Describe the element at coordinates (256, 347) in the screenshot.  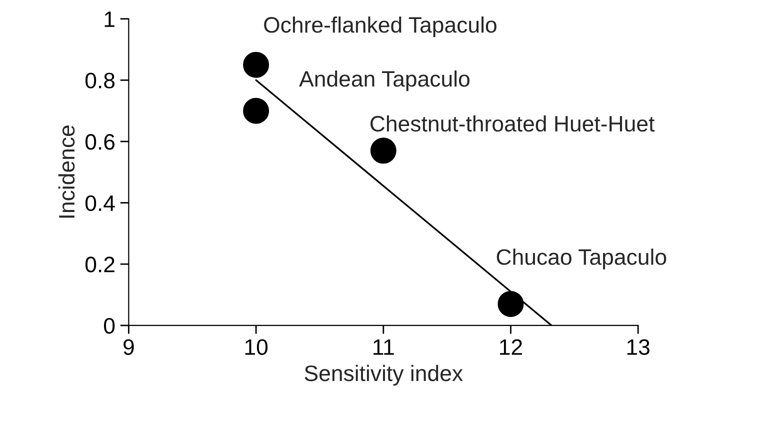
I see `x-tick-label: 10` at that location.